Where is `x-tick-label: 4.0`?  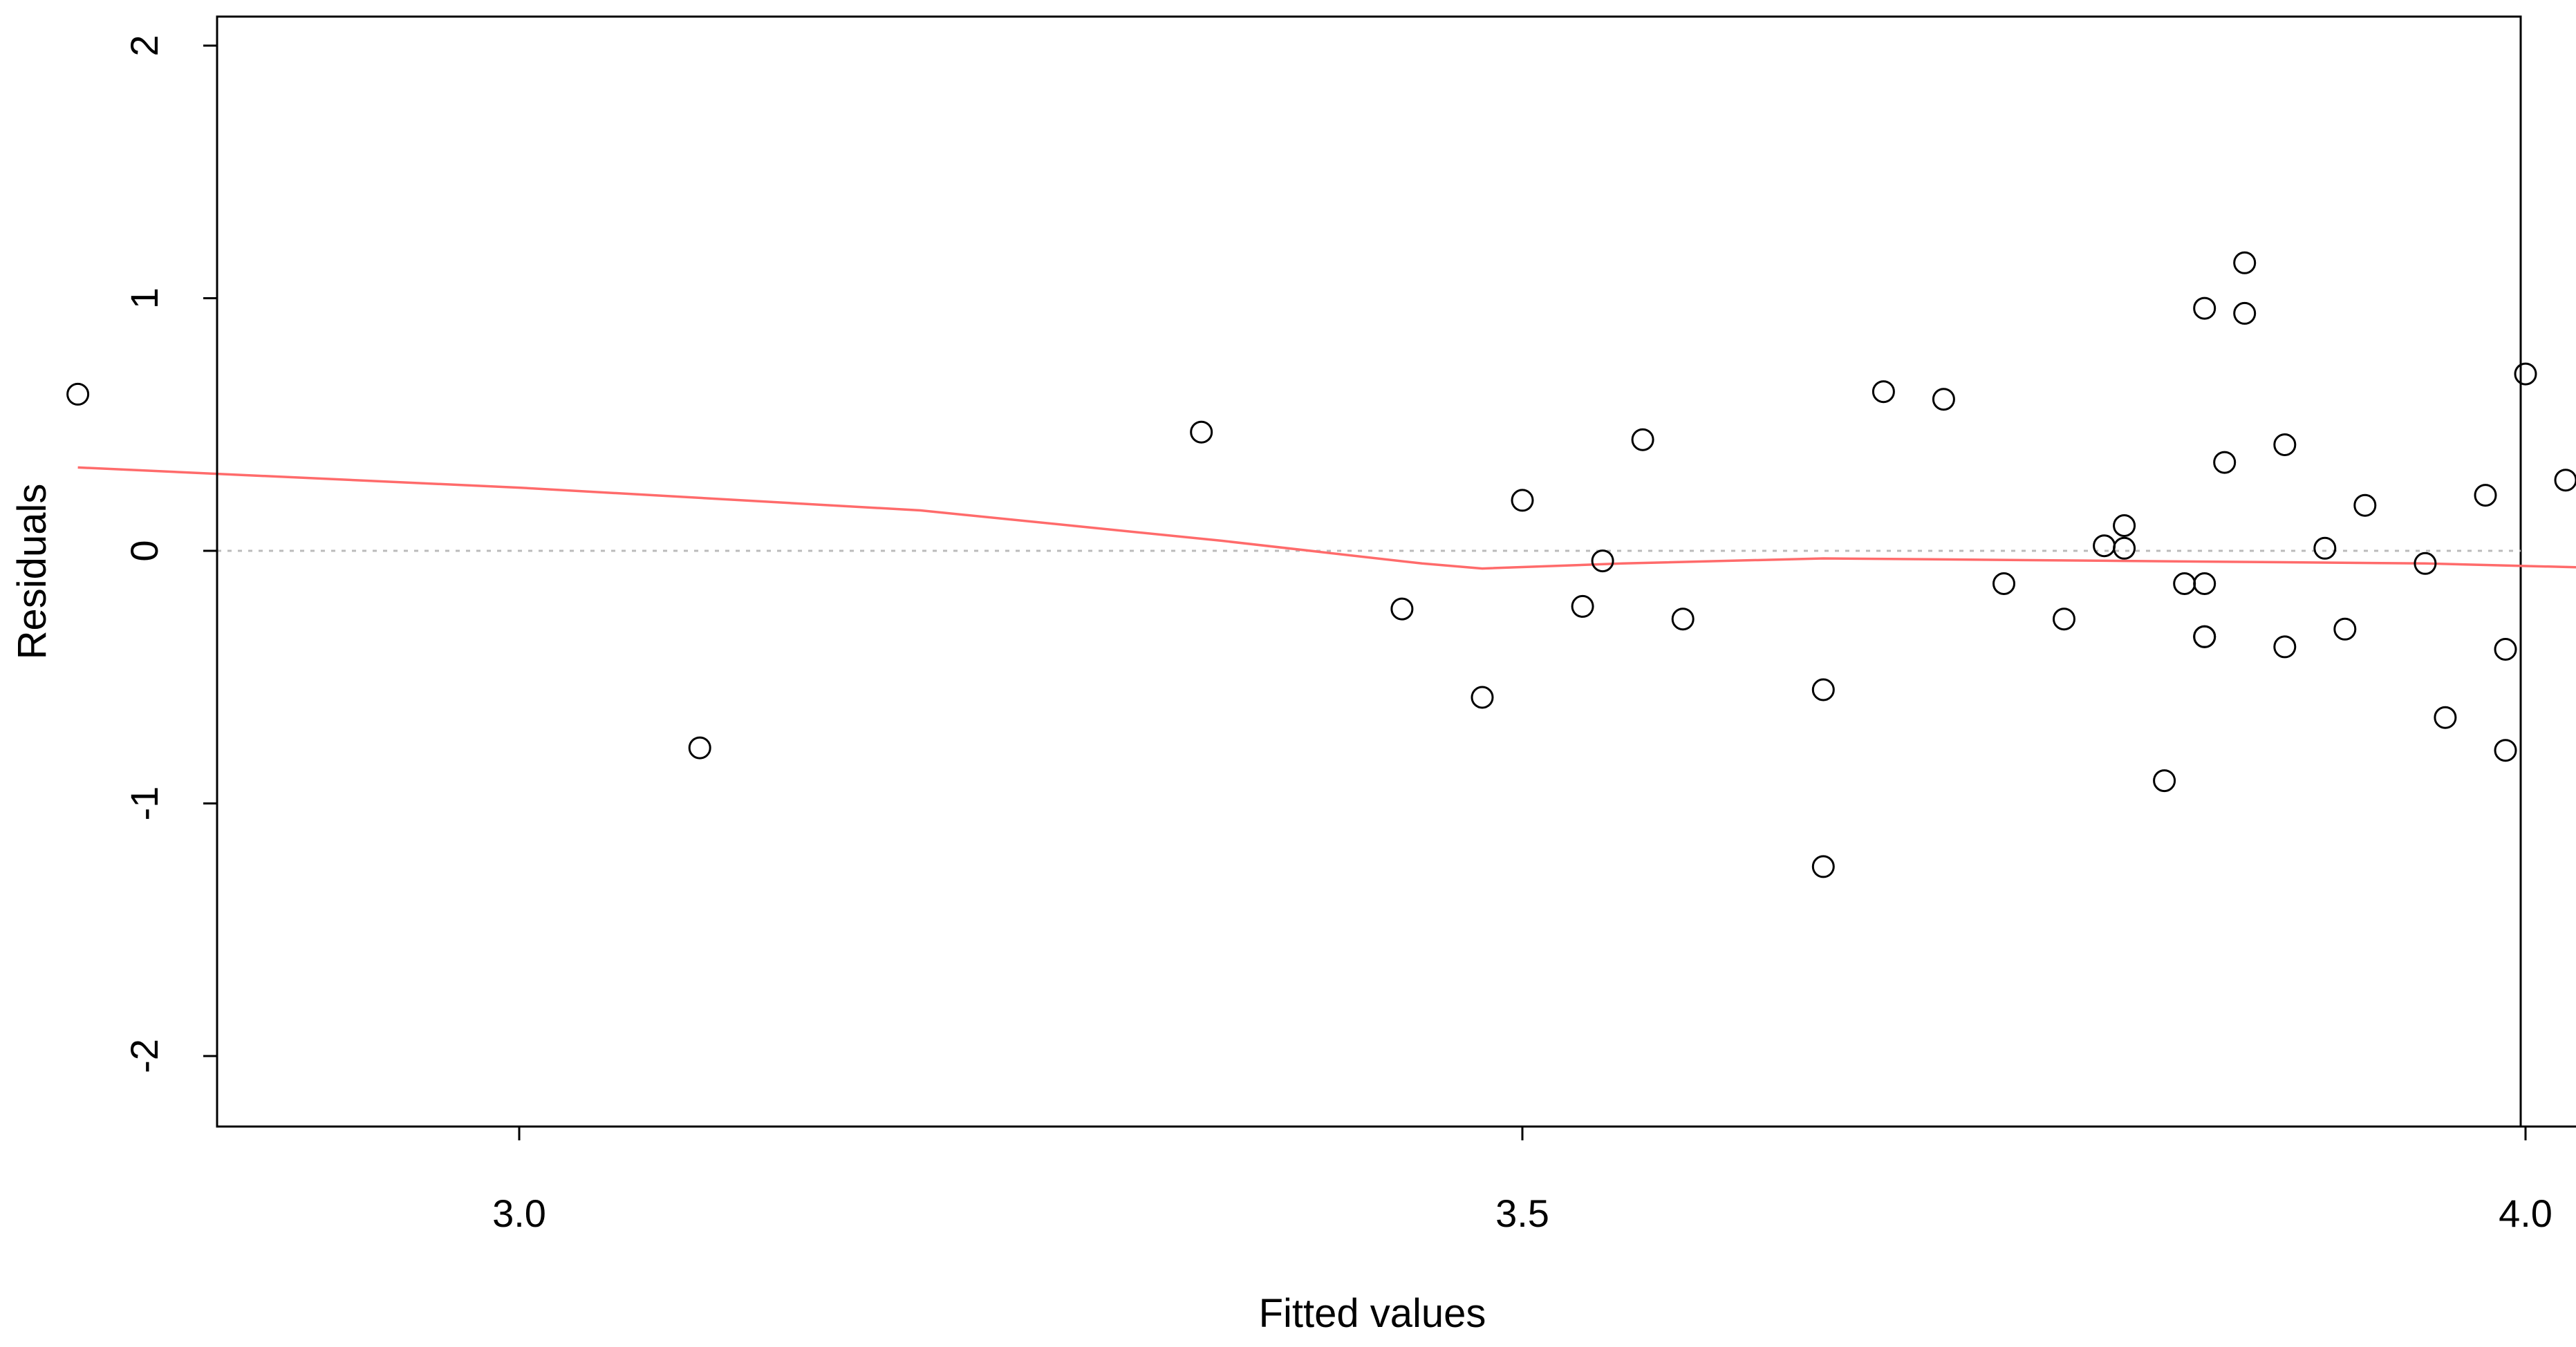
x-tick-label: 4.0 is located at coordinates (2525, 1213).